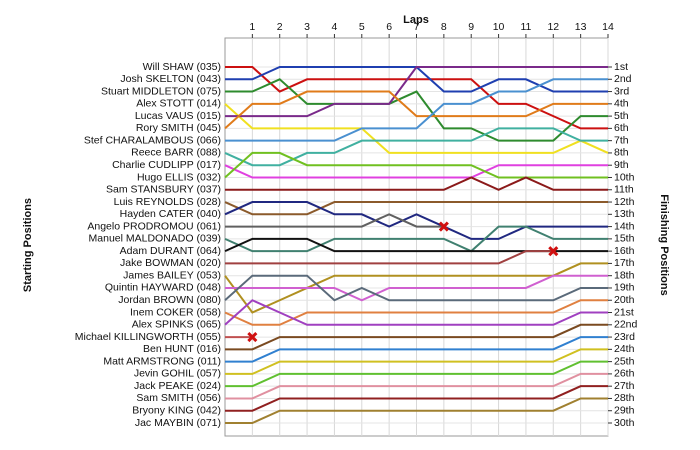  I want to click on x-tick-label: 4, so click(335, 27).